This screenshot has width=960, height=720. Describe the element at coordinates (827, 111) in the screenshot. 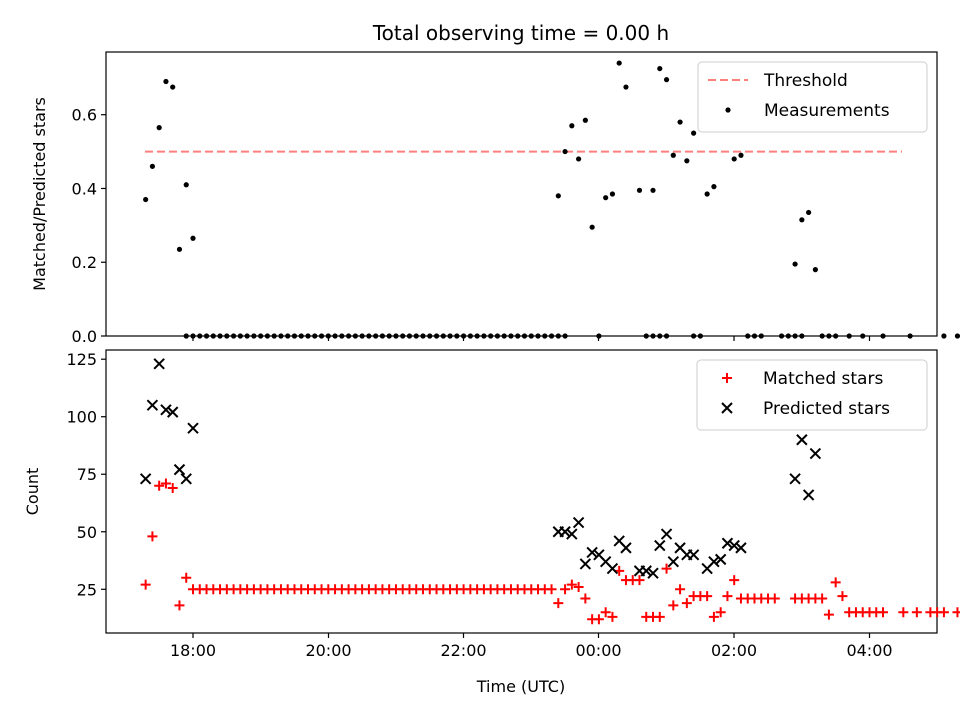

I see `legend-label: Measurements` at that location.